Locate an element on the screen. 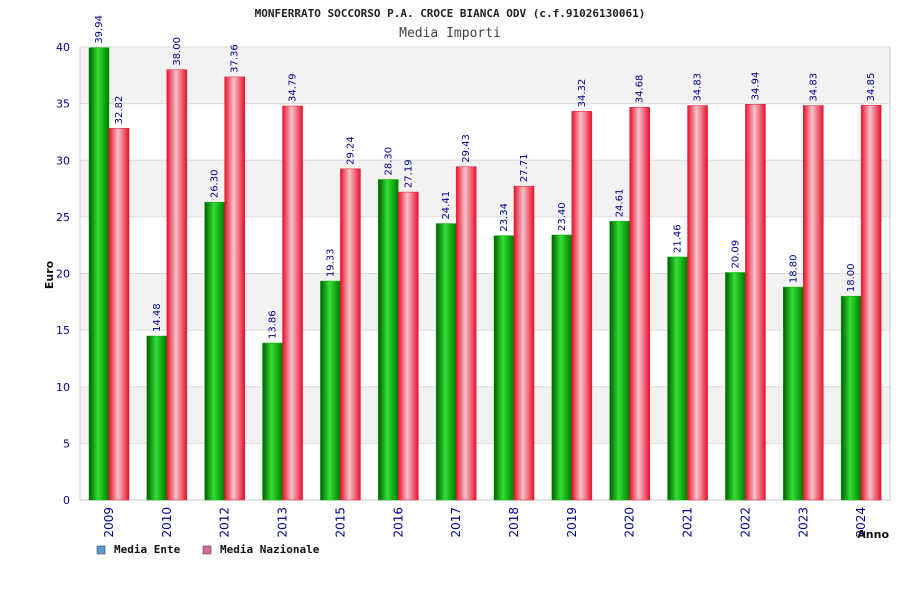  x-axis-label: Anno is located at coordinates (873, 534).